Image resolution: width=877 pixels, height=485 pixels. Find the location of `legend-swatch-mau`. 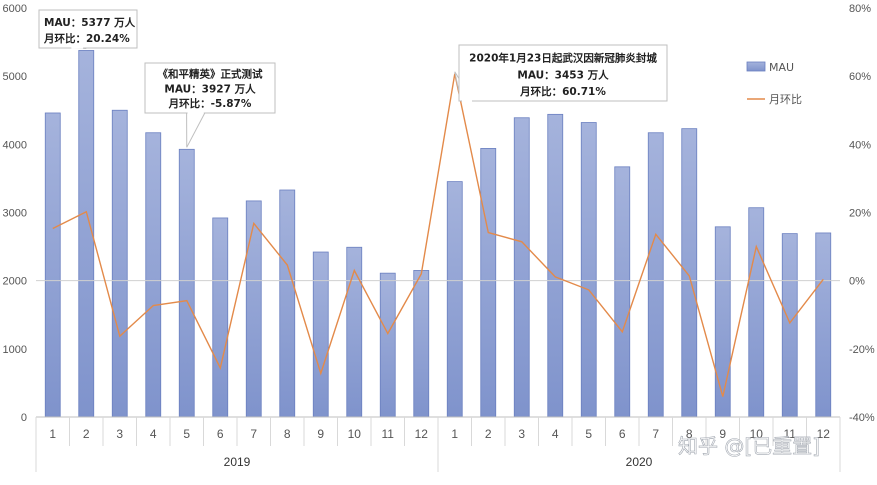

legend-swatch-mau is located at coordinates (756, 66).